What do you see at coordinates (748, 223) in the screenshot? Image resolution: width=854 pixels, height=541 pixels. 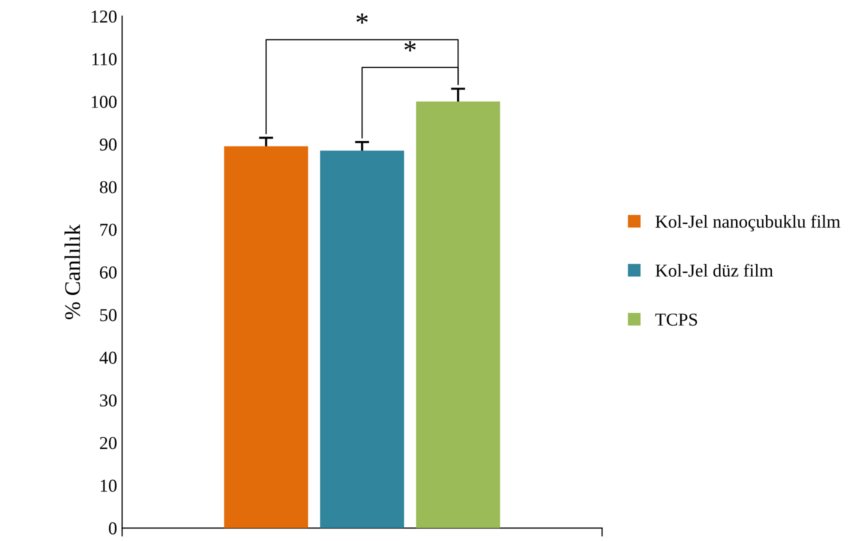 I see `legend-label: Kol-Jel nanoçubuklu film` at bounding box center [748, 223].